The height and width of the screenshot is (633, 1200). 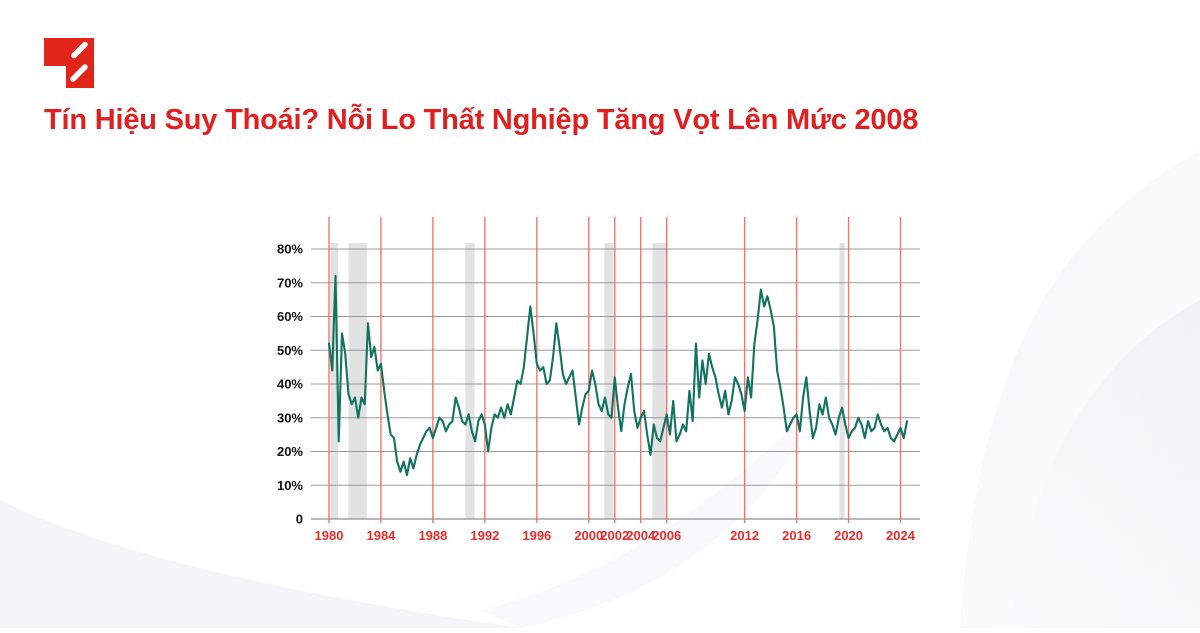 What do you see at coordinates (290, 384) in the screenshot?
I see `y-axis-tick-label: 40%` at bounding box center [290, 384].